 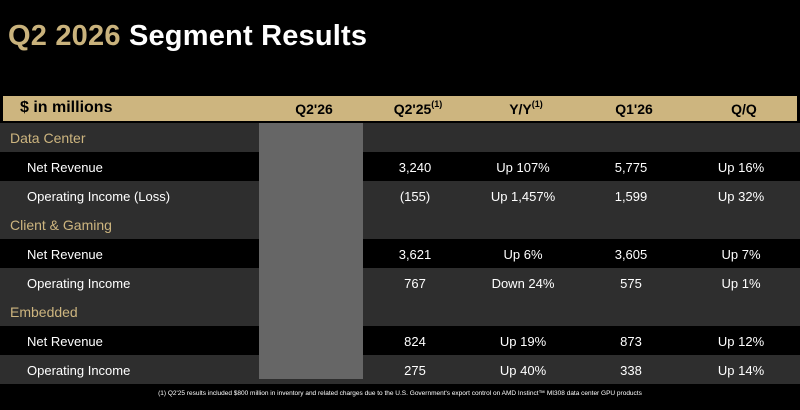 What do you see at coordinates (523, 196) in the screenshot?
I see `row-value: Up 1,457%` at bounding box center [523, 196].